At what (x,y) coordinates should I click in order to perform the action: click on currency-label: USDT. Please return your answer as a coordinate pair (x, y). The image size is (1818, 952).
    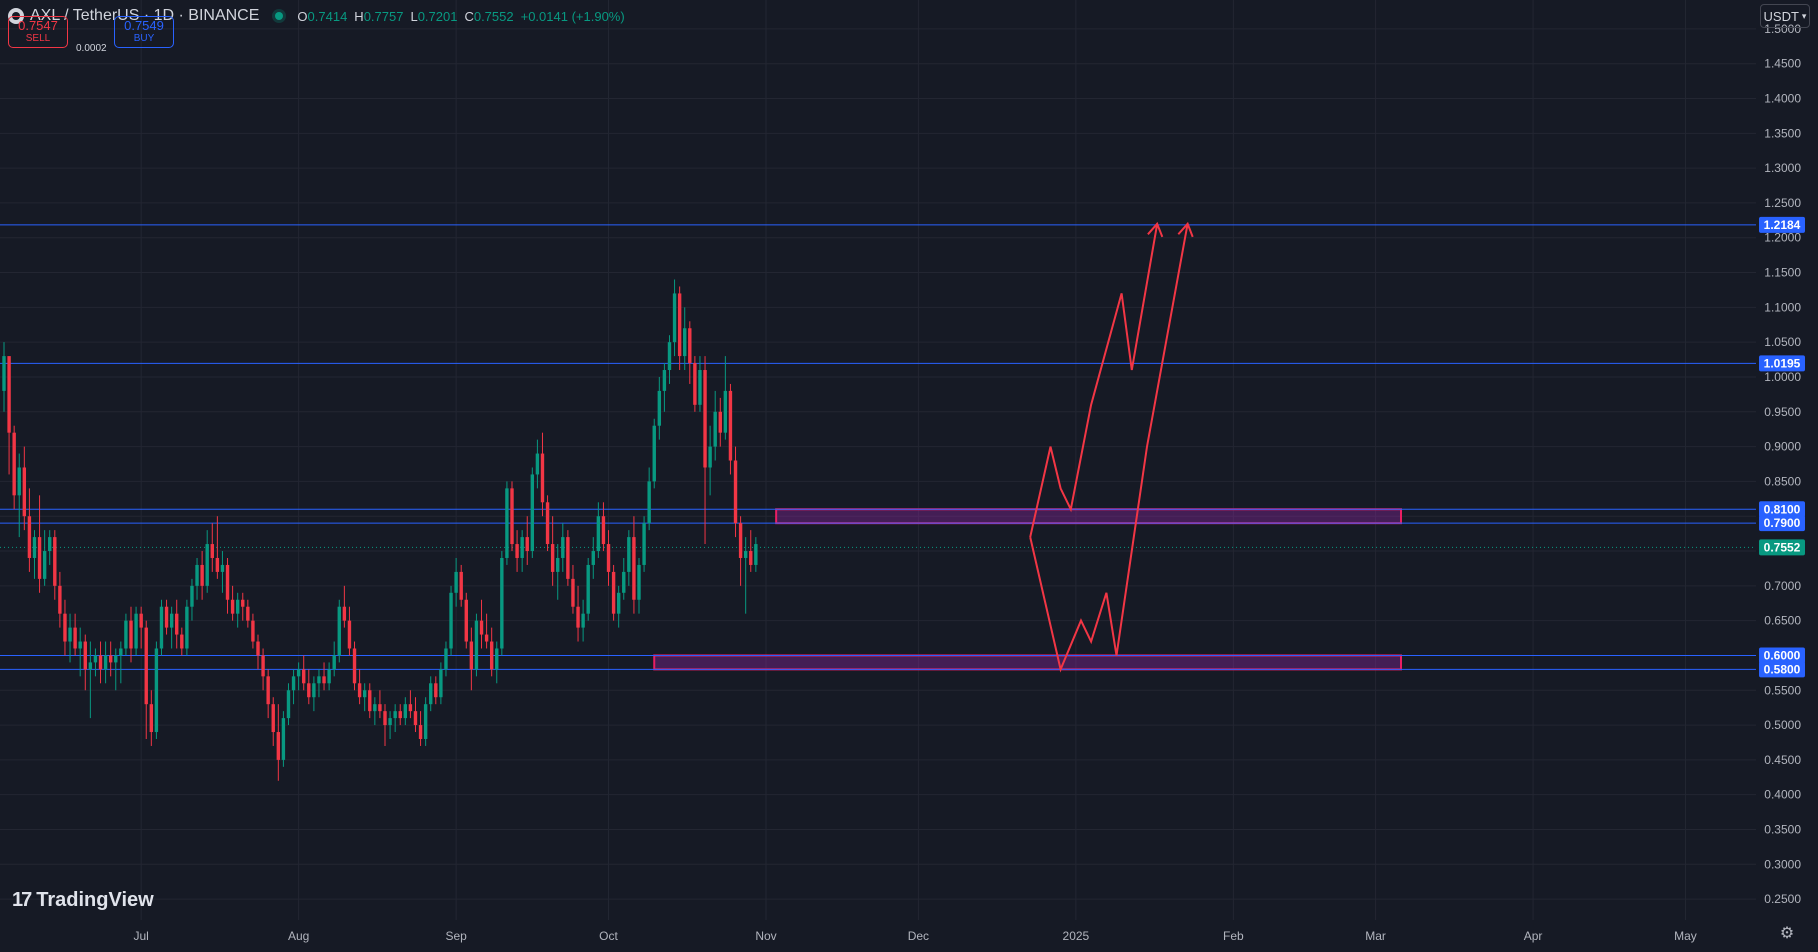
    Looking at the image, I should click on (1781, 16).